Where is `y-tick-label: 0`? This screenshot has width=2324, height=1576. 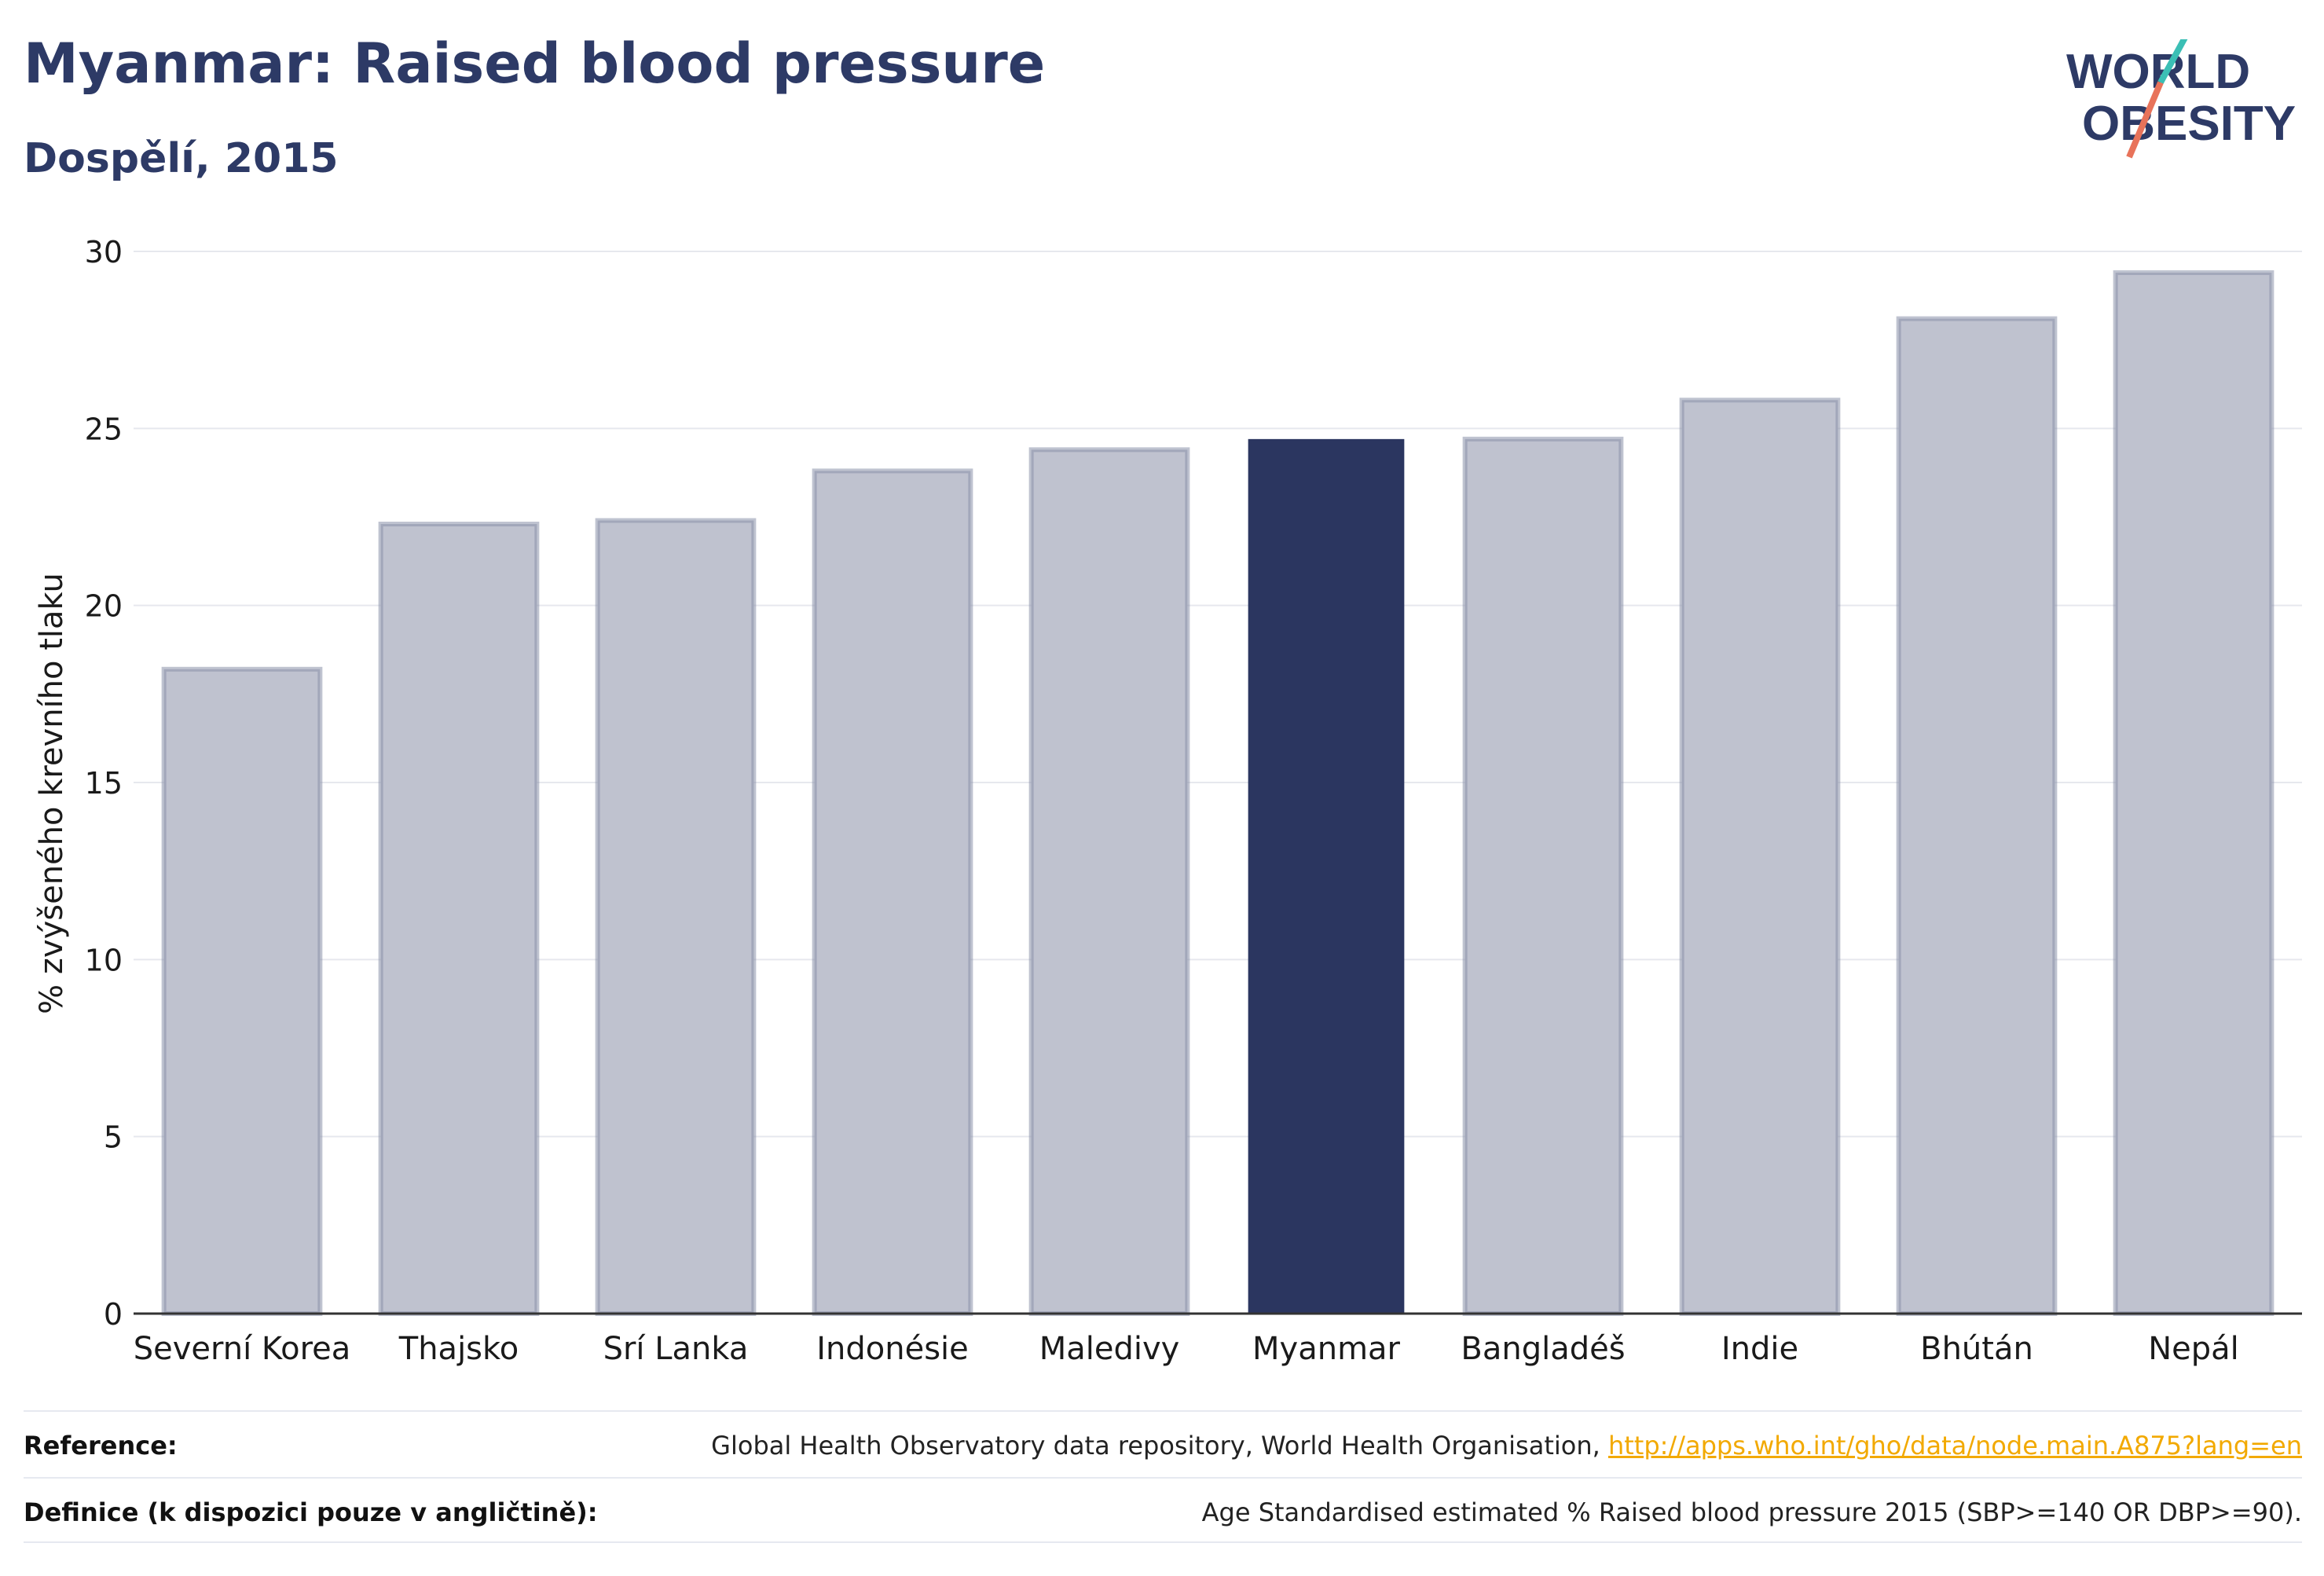 y-tick-label: 0 is located at coordinates (113, 1314).